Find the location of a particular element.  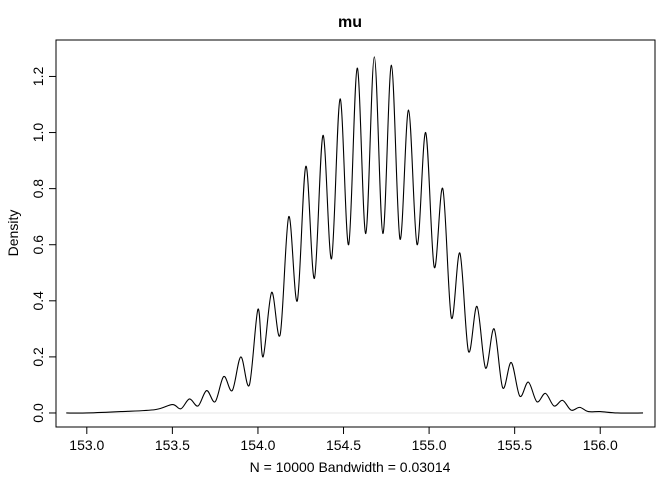

x-tick-label: 154.5 is located at coordinates (343, 445).